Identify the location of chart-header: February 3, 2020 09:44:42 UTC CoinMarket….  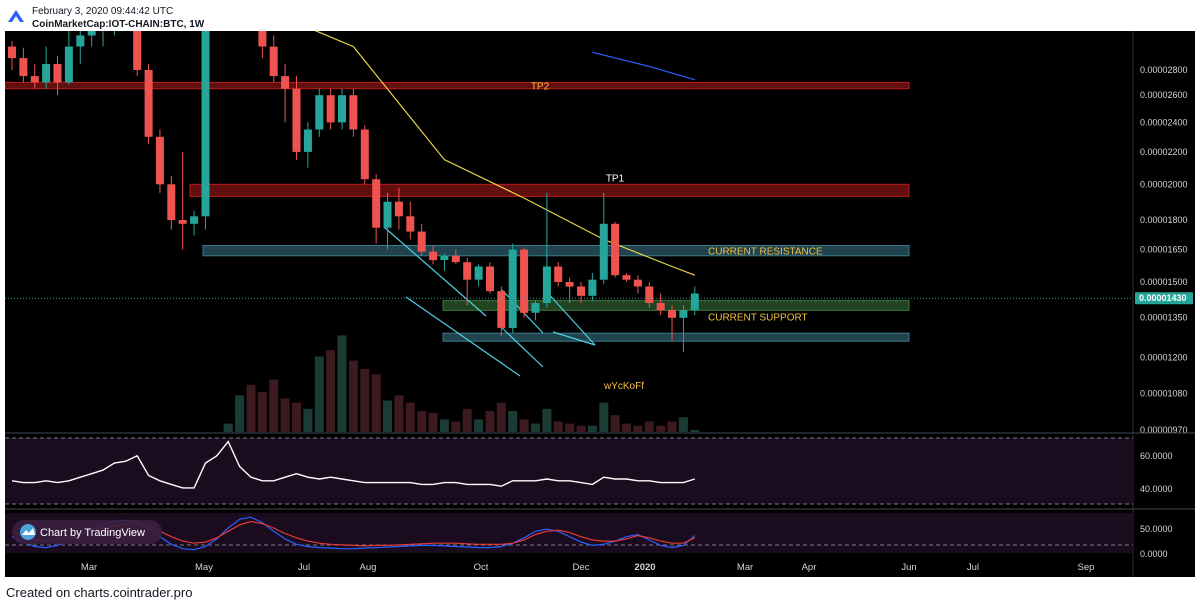
(105, 18).